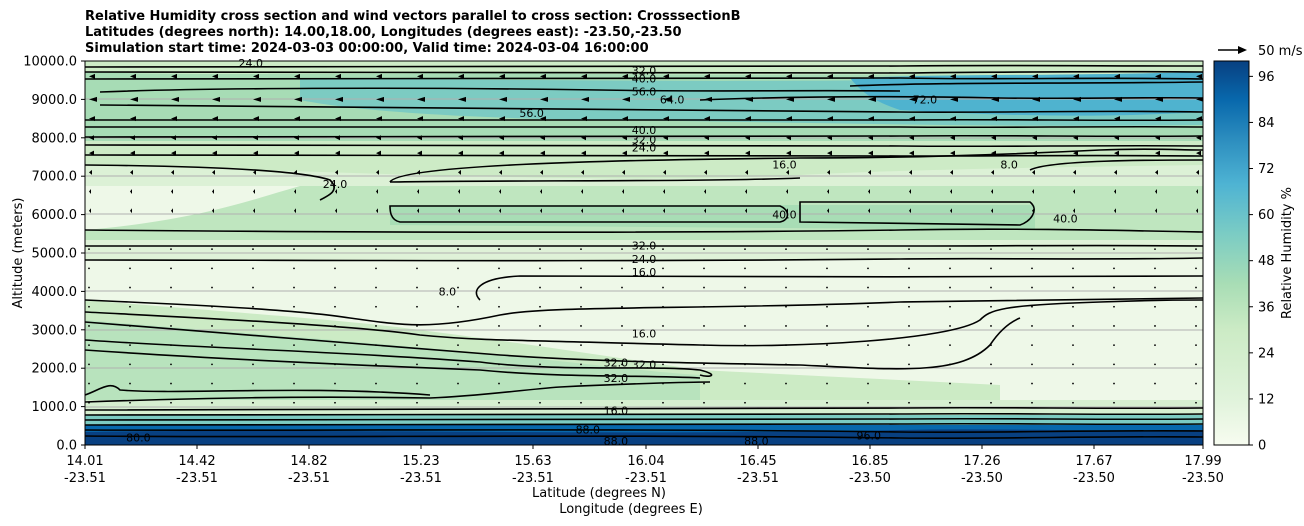 The height and width of the screenshot is (526, 1304). What do you see at coordinates (308, 461) in the screenshot?
I see `x-tick-label-lat: 14.82` at bounding box center [308, 461].